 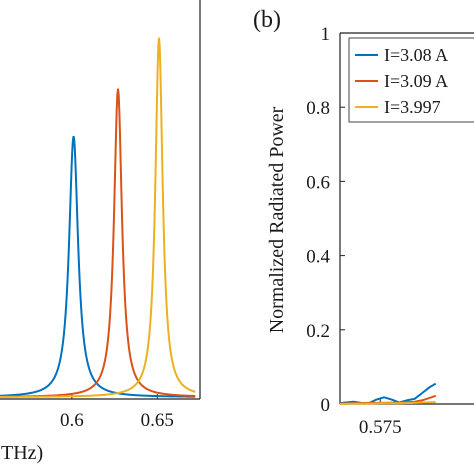 I want to click on panel-b-y-tick-label: 0.2, so click(x=318, y=331).